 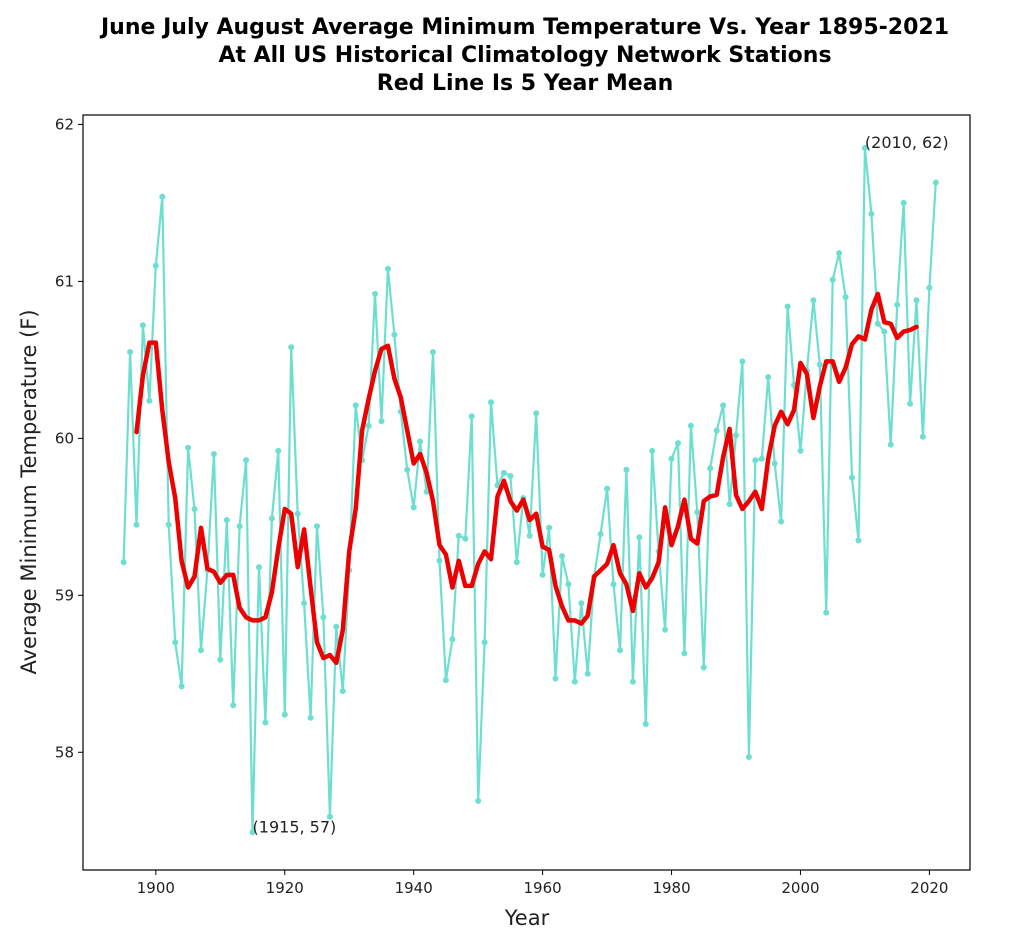 I want to click on data-point-1958, so click(x=529, y=535).